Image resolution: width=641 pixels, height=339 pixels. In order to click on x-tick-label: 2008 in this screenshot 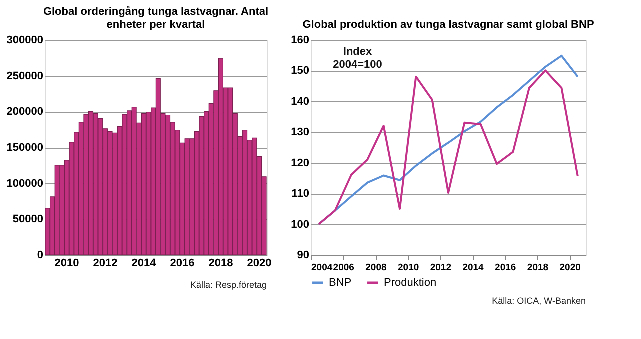, I will do `click(376, 268)`.